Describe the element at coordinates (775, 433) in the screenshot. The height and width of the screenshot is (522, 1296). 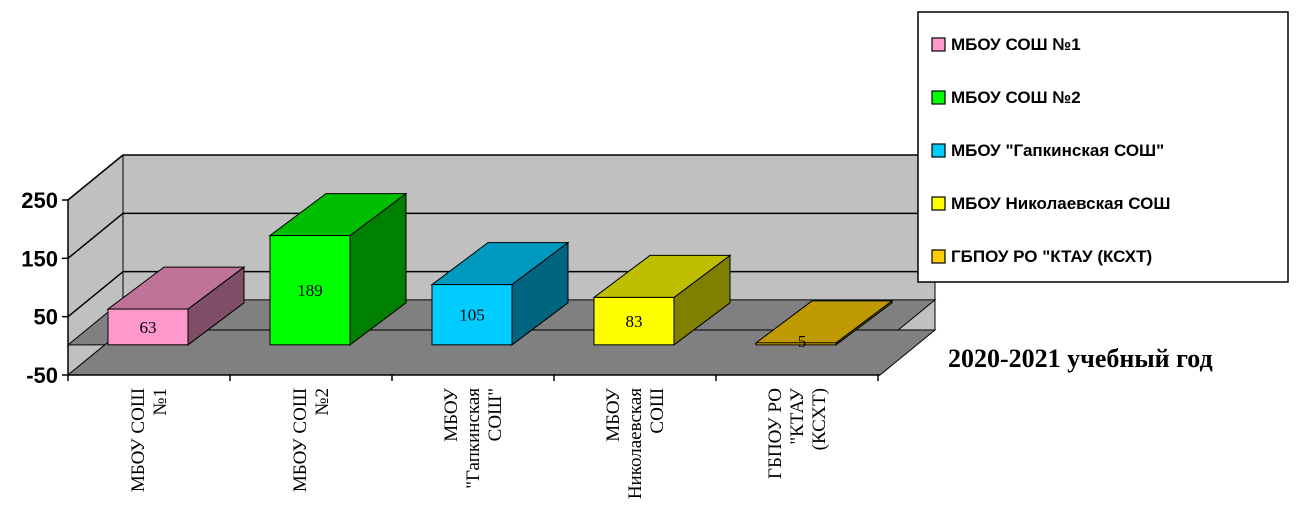
I see `x-tick-label-line: ГБПОУ РО` at that location.